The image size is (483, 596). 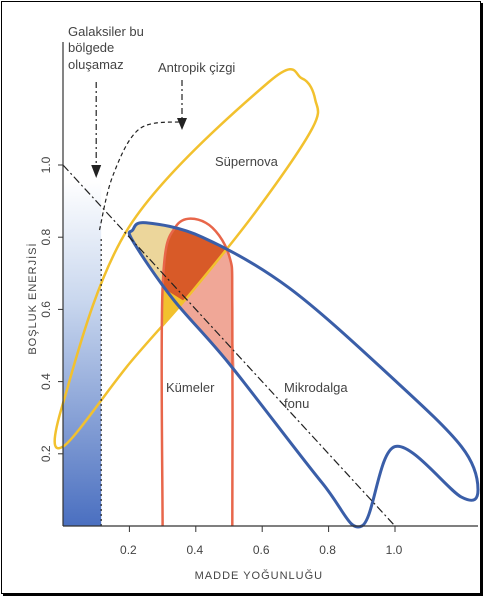 What do you see at coordinates (32, 298) in the screenshot?
I see `y-axis-label: BOŞLUK ENERJİSİ` at bounding box center [32, 298].